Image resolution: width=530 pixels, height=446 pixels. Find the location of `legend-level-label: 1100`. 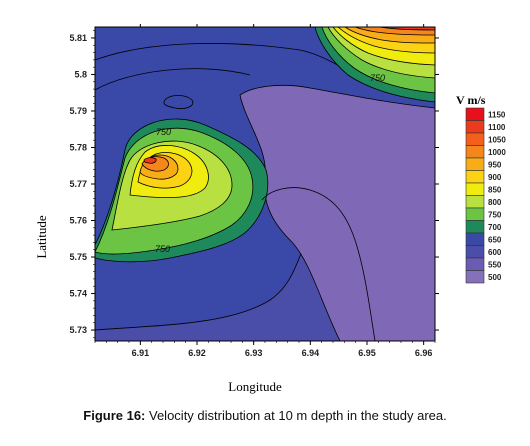

legend-level-label: 1100 is located at coordinates (497, 127).